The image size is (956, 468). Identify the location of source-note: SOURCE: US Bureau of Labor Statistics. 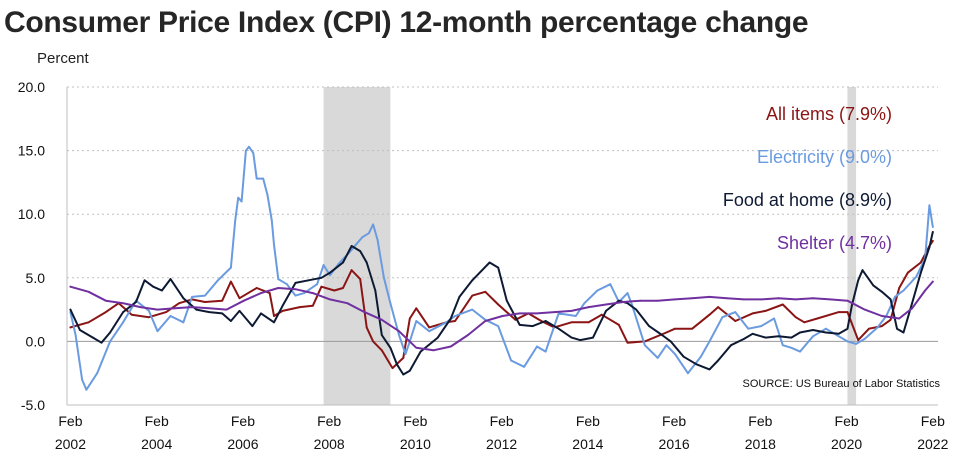
(842, 384).